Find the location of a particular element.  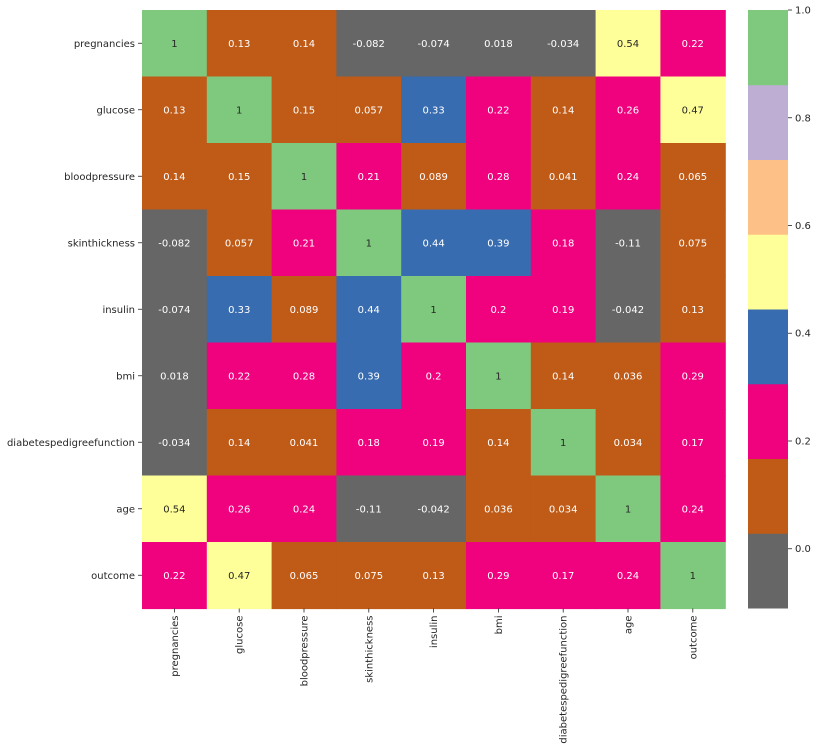

cell-annotation: -0.042 is located at coordinates (433, 509).